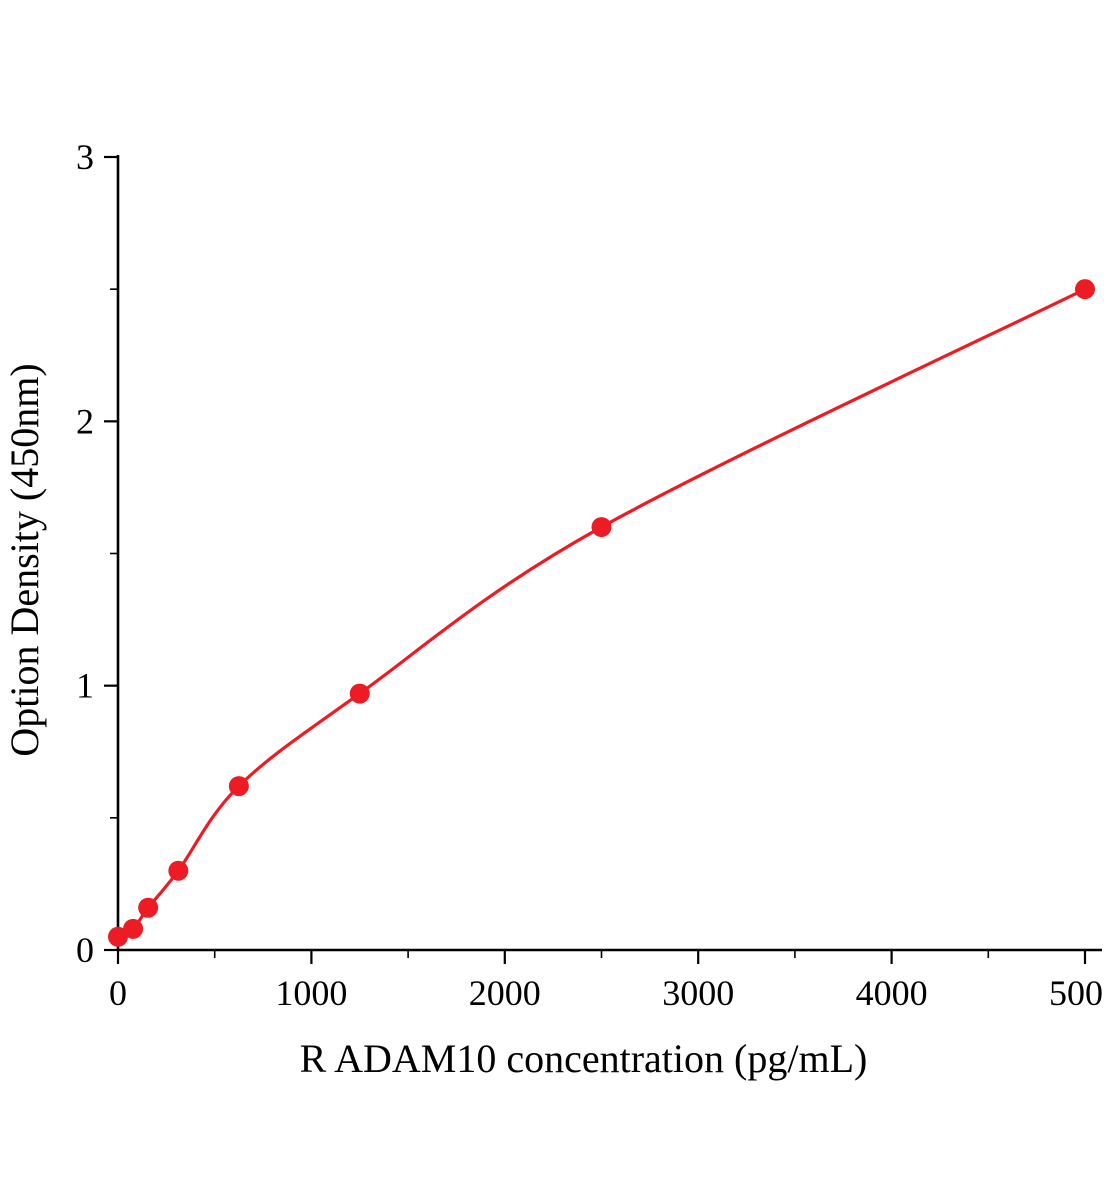 The width and height of the screenshot is (1104, 1200). What do you see at coordinates (85, 950) in the screenshot?
I see `y-axis-tick-label: 0` at bounding box center [85, 950].